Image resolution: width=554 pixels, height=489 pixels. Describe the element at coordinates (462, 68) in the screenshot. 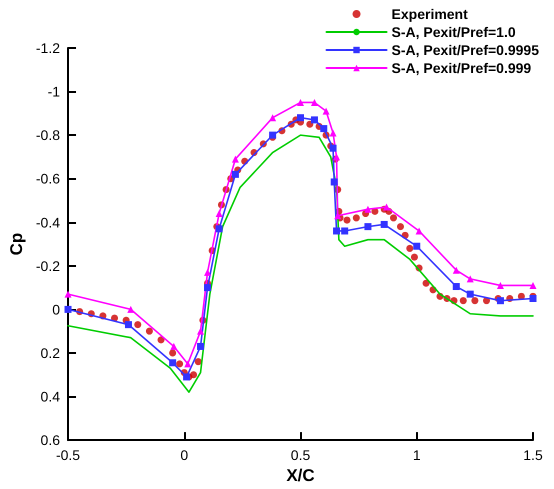

I see `legend-label: S-A, Pexit/Pref=0.999` at that location.